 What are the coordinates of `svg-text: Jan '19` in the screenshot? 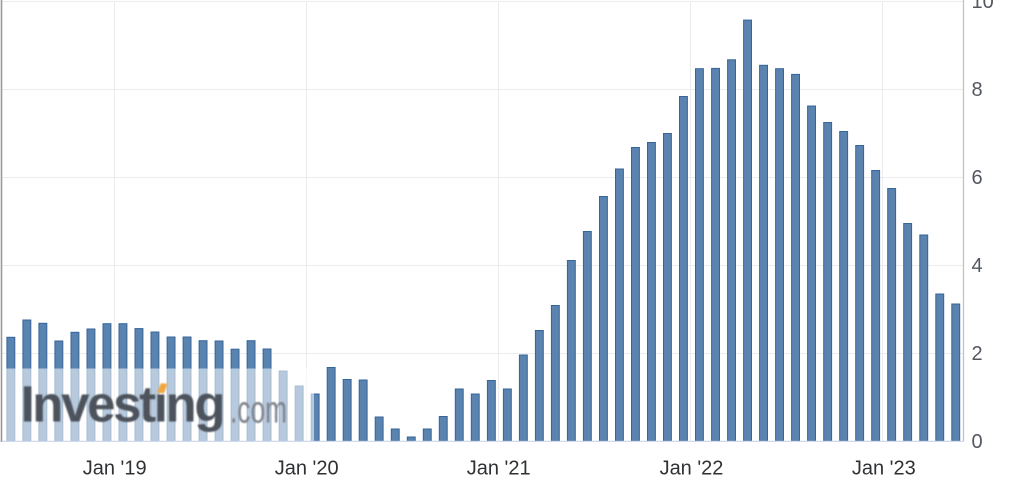 It's located at (115, 469).